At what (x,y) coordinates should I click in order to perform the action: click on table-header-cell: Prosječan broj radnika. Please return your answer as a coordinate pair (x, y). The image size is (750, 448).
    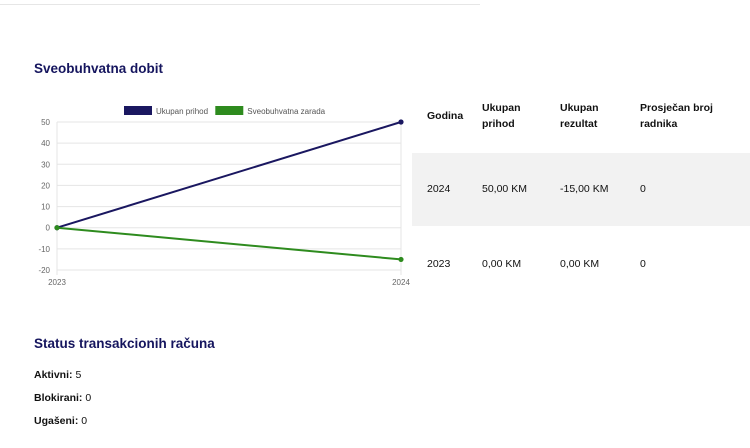
    Looking at the image, I should click on (676, 116).